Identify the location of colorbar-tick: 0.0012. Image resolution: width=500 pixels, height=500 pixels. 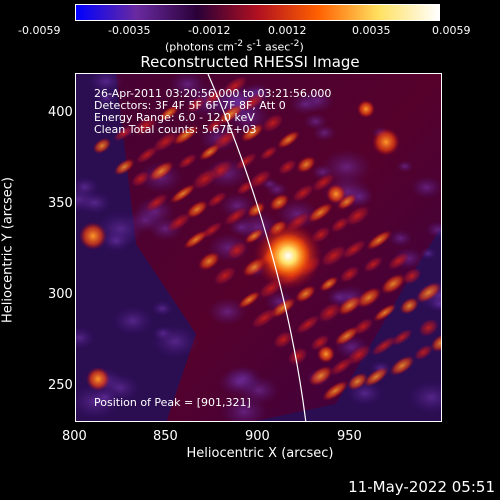
(287, 30).